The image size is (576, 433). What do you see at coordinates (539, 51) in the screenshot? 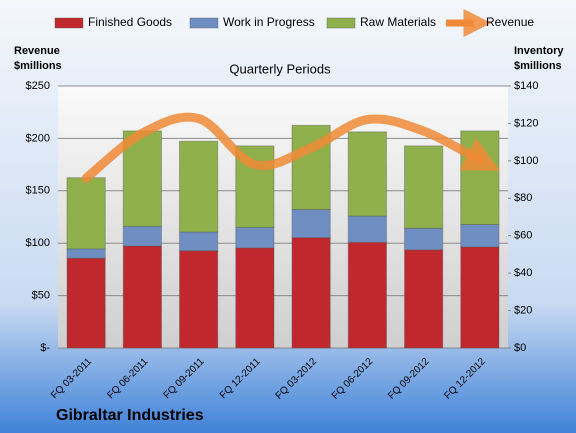
I see `y2-axis-title: Inventory` at bounding box center [539, 51].